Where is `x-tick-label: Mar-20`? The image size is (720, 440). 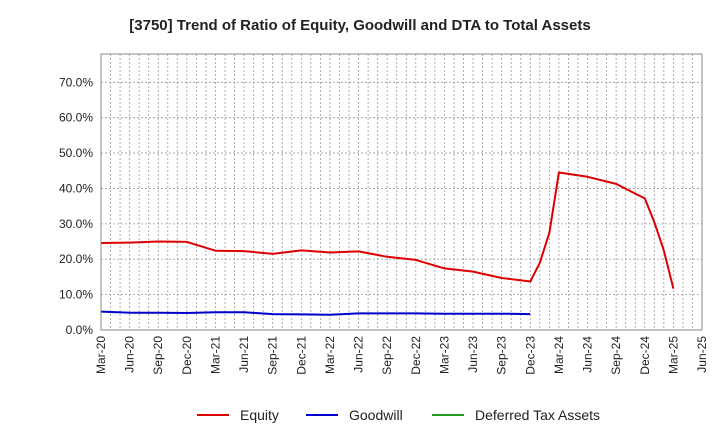 x-tick-label: Mar-20 is located at coordinates (101, 355).